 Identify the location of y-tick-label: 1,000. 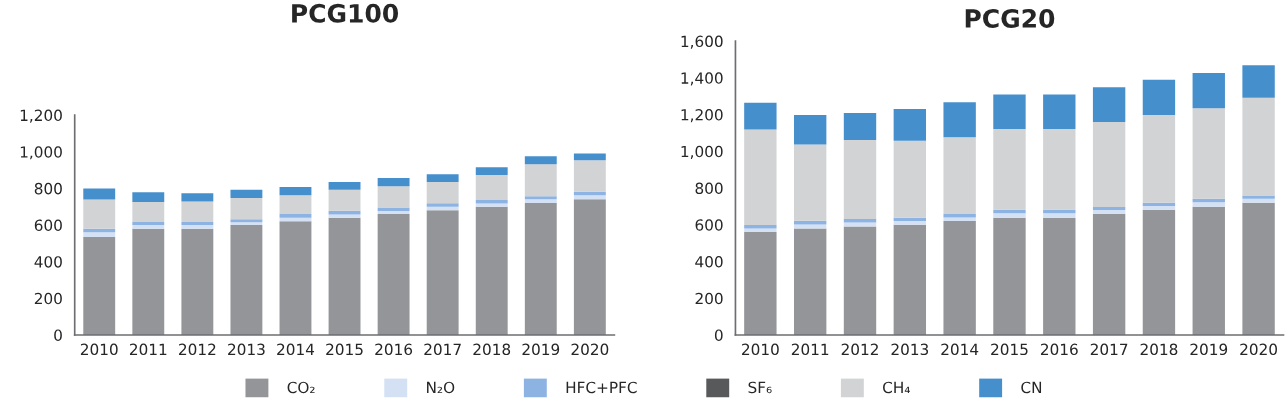
(702, 152).